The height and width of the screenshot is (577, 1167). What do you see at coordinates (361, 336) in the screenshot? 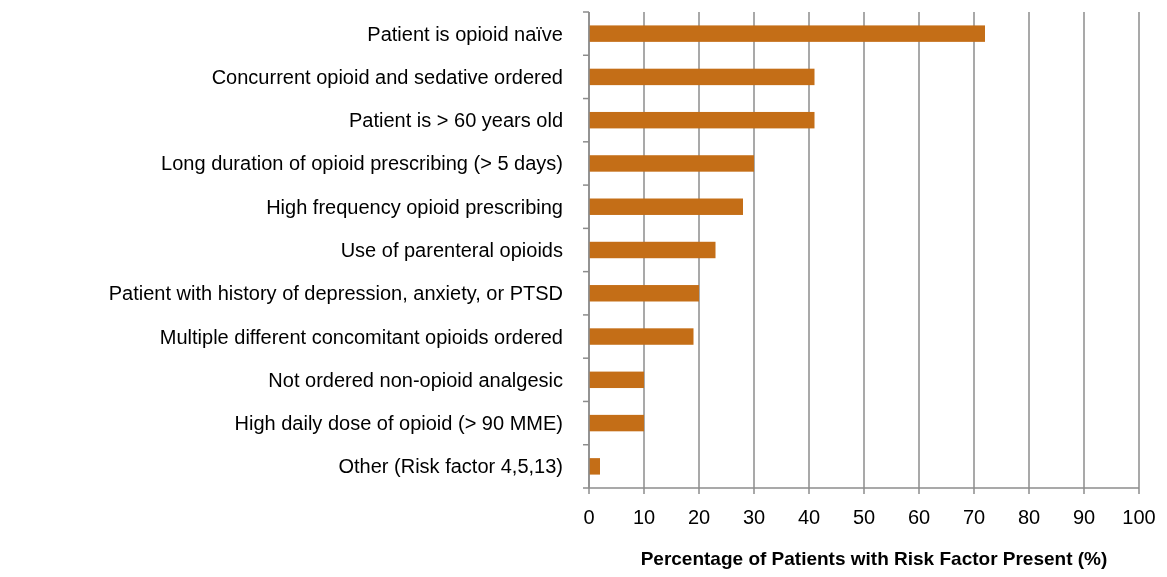
I see `y-tick-label: Multiple different concomitant opioids ordered` at bounding box center [361, 336].